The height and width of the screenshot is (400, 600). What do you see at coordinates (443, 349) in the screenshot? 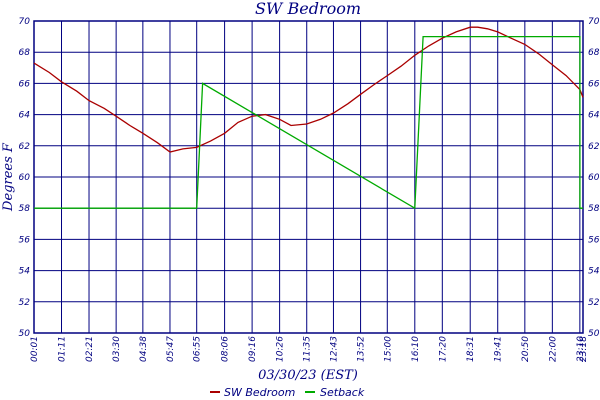
I see `x-tick-label: 17:20` at bounding box center [443, 349].